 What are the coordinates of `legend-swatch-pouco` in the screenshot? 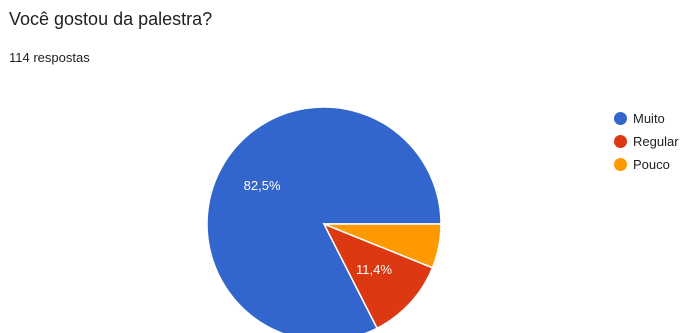 It's located at (620, 164).